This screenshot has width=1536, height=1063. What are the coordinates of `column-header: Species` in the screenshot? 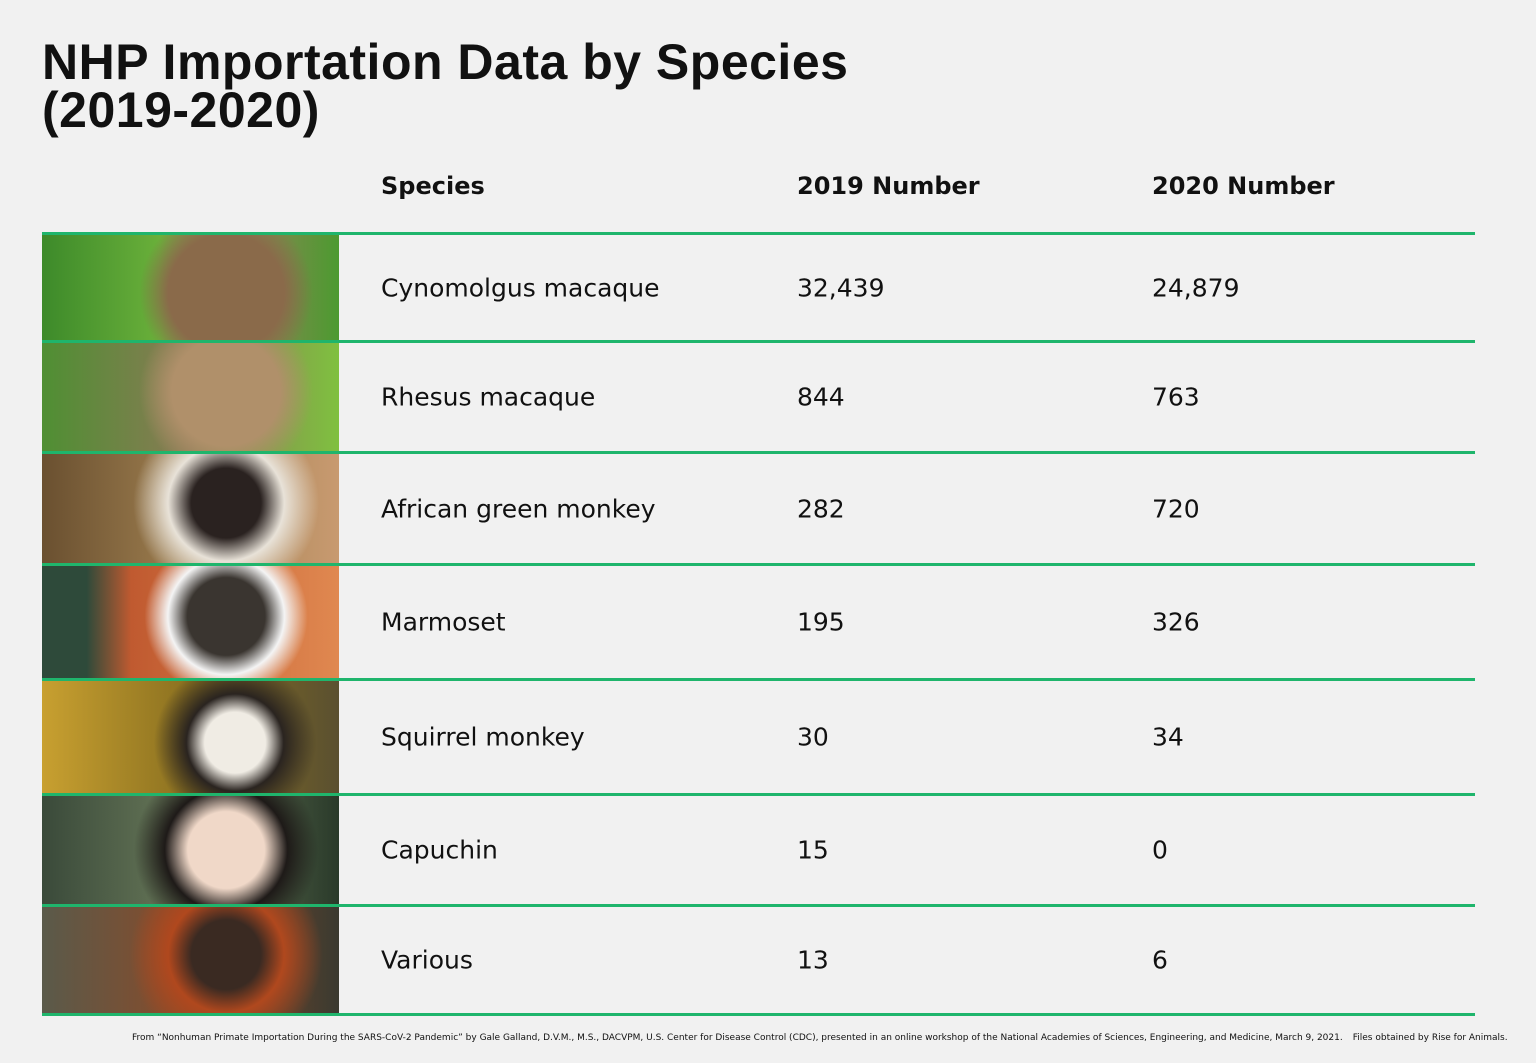 It's located at (433, 186).